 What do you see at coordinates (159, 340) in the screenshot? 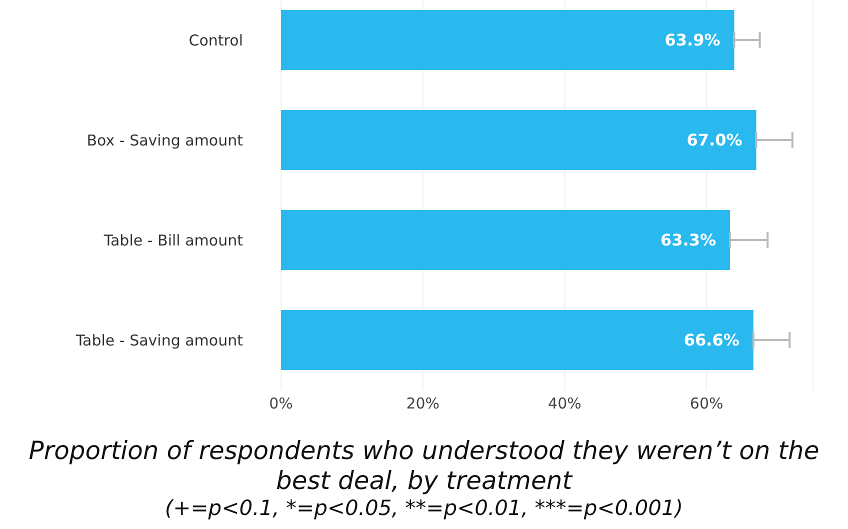
I see `y-tick-label: Table - Saving amount` at bounding box center [159, 340].